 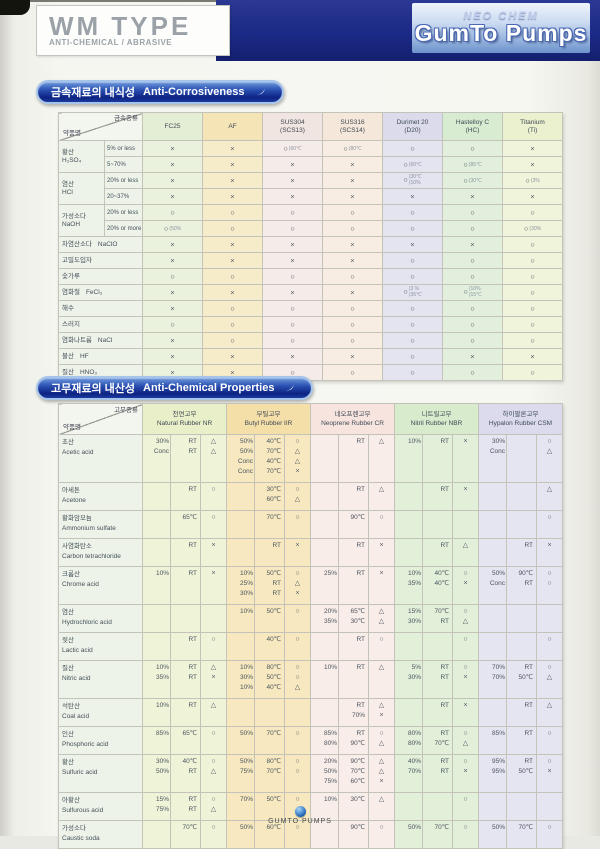 What do you see at coordinates (353, 552) in the screenshot?
I see `temperature-cell: RT` at bounding box center [353, 552].